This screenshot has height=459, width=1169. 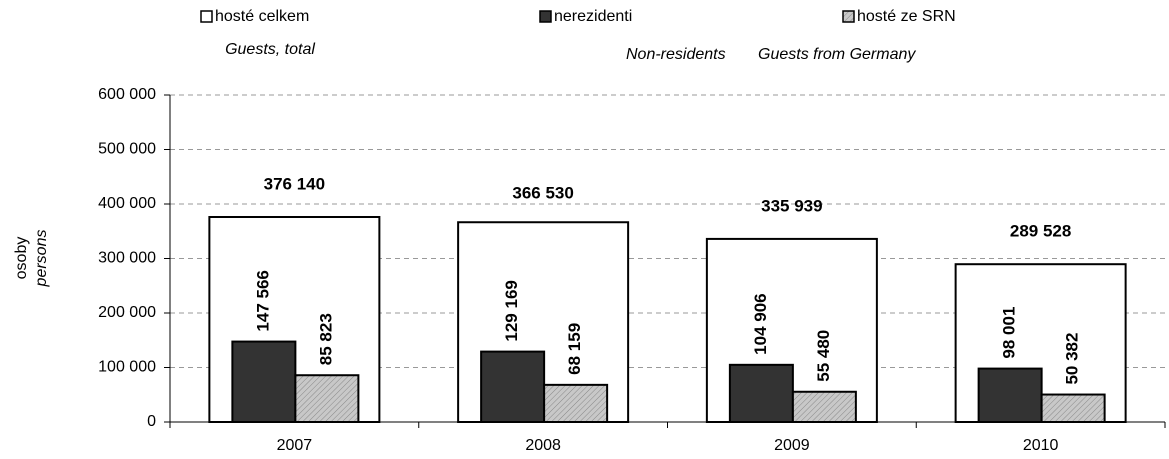 What do you see at coordinates (270, 49) in the screenshot?
I see `legend-label-en: Guests, total` at bounding box center [270, 49].